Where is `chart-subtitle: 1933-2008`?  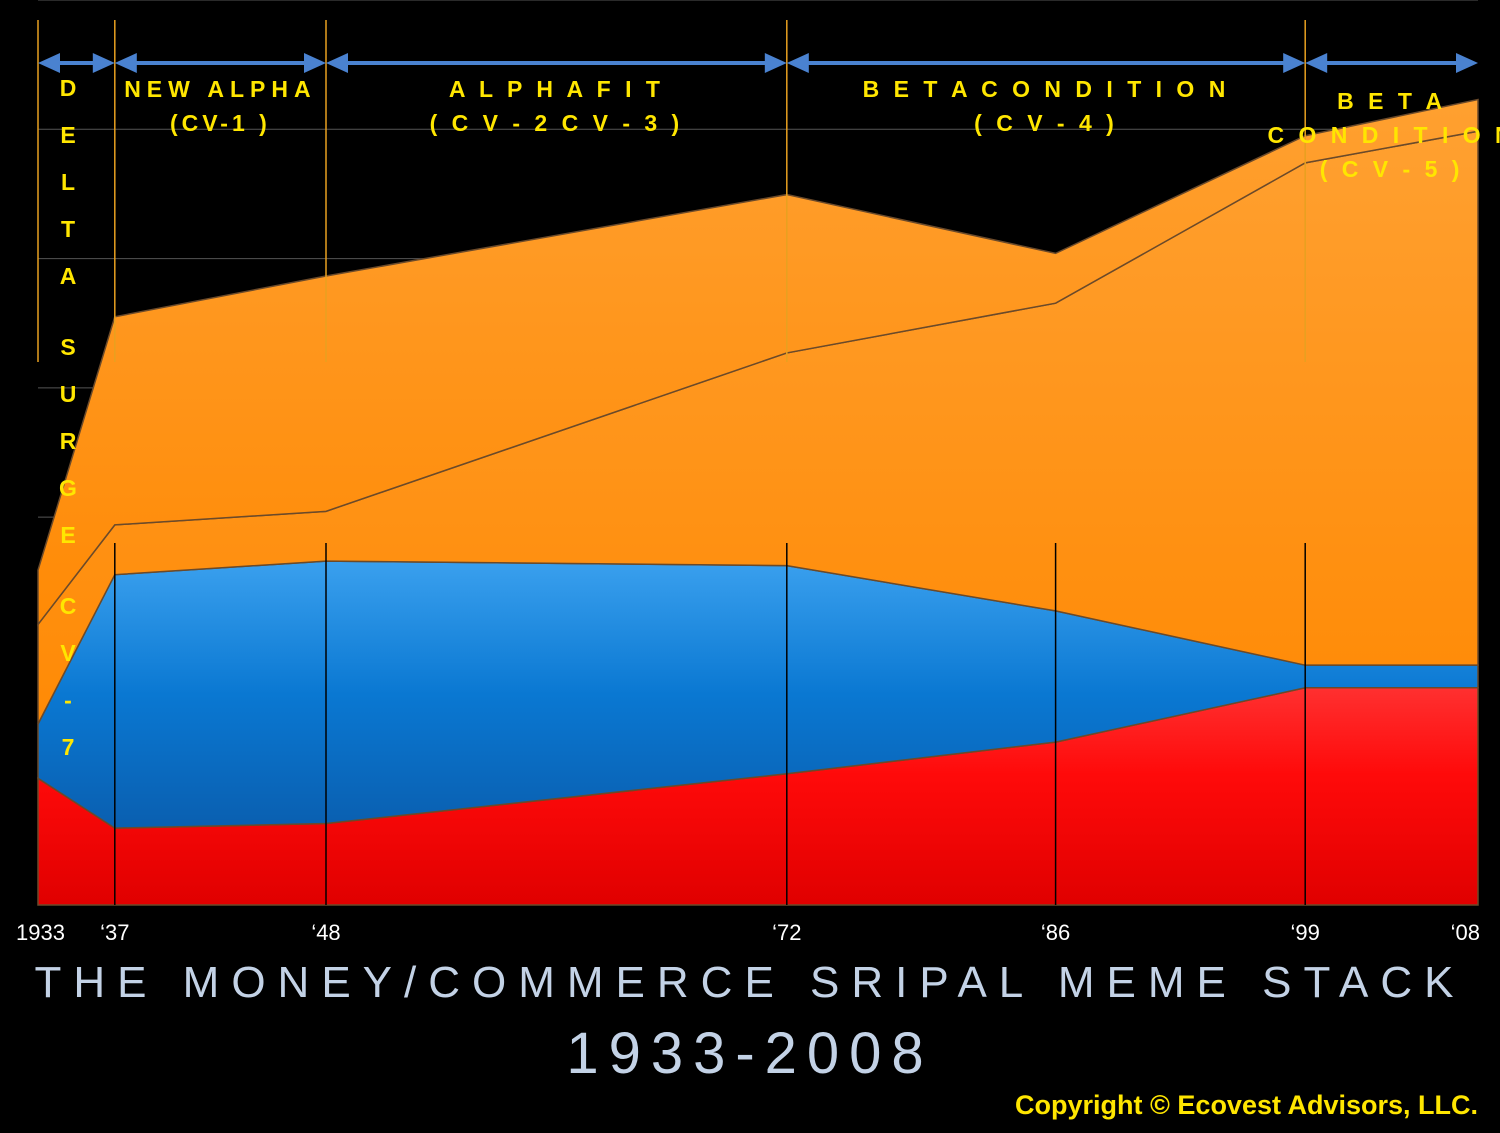 chart-subtitle: 1933-2008 is located at coordinates (750, 1053).